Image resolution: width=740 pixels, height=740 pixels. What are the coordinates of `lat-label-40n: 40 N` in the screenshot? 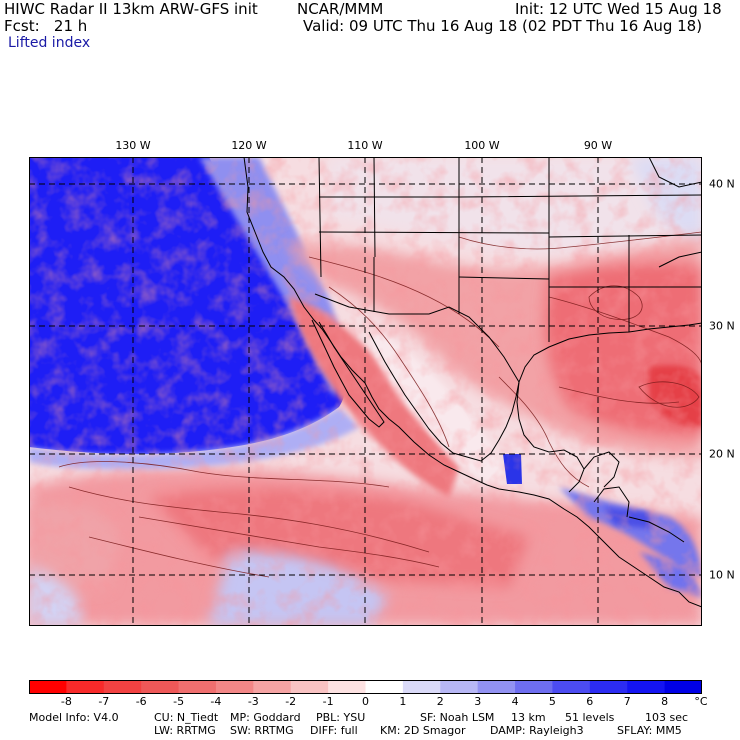 It's located at (722, 184).